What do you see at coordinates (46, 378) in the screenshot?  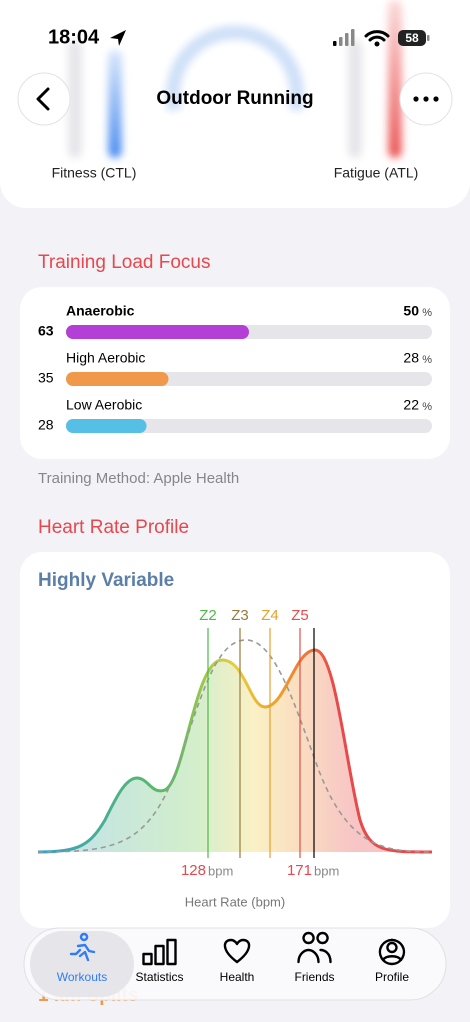 I see `row-value: 35` at bounding box center [46, 378].